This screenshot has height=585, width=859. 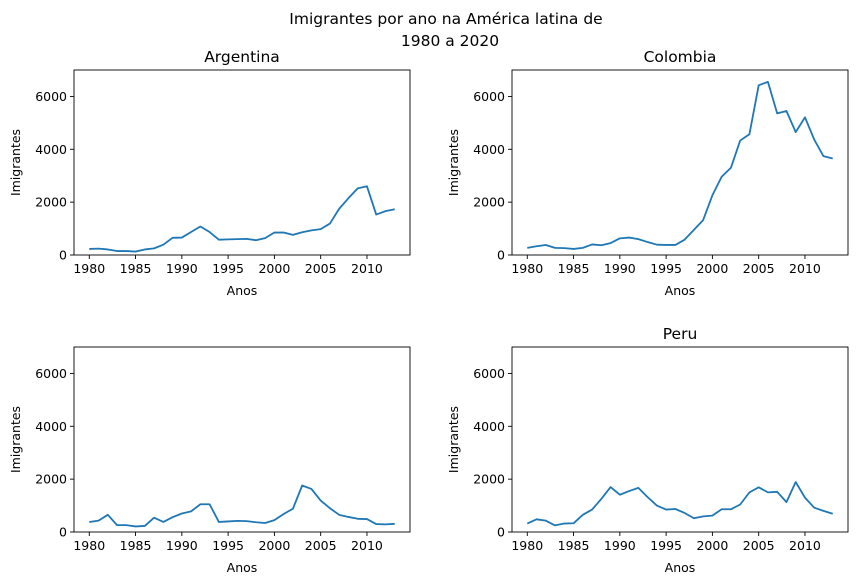 What do you see at coordinates (242, 57) in the screenshot?
I see `subplot-title: Argentina` at bounding box center [242, 57].